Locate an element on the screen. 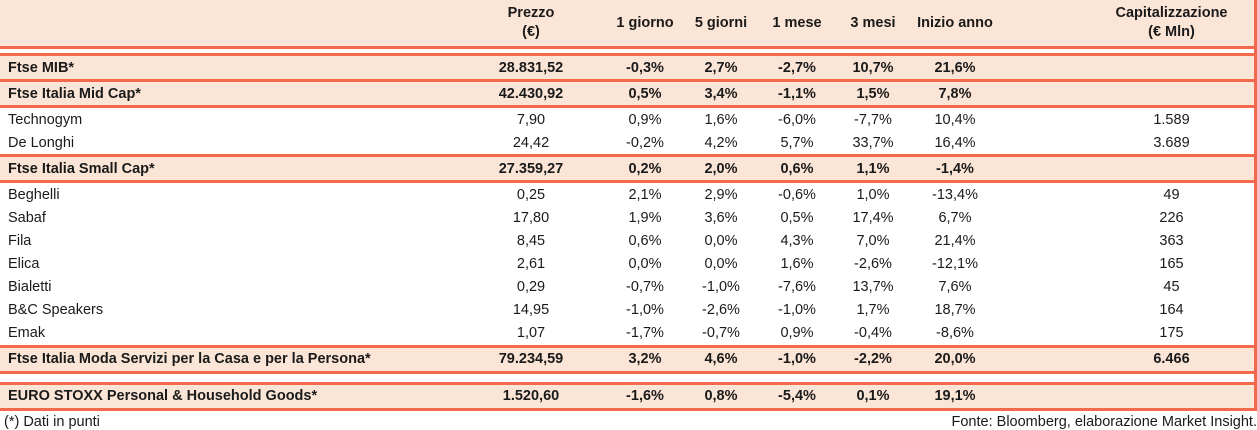  cell-d1: 0,6% is located at coordinates (645, 240).